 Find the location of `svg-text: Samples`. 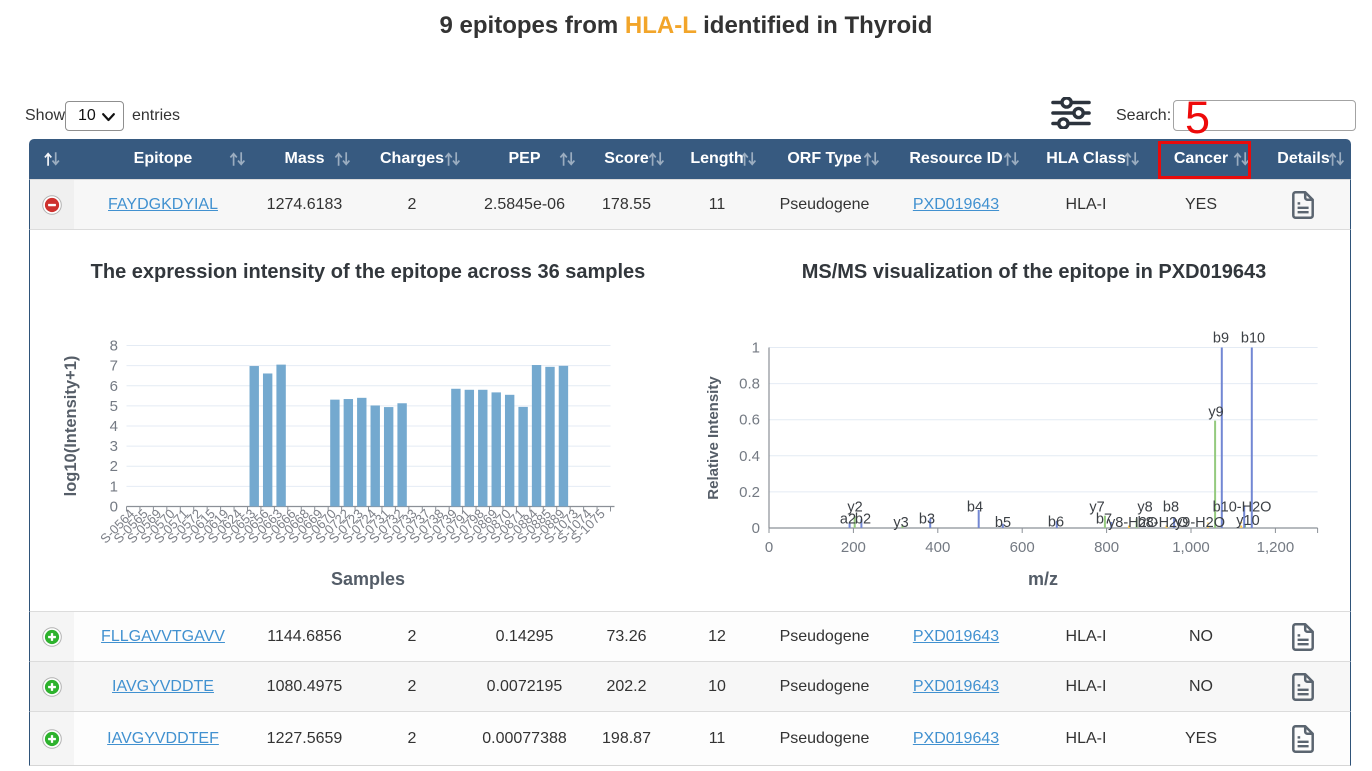

svg-text: Samples is located at coordinates (368, 579).